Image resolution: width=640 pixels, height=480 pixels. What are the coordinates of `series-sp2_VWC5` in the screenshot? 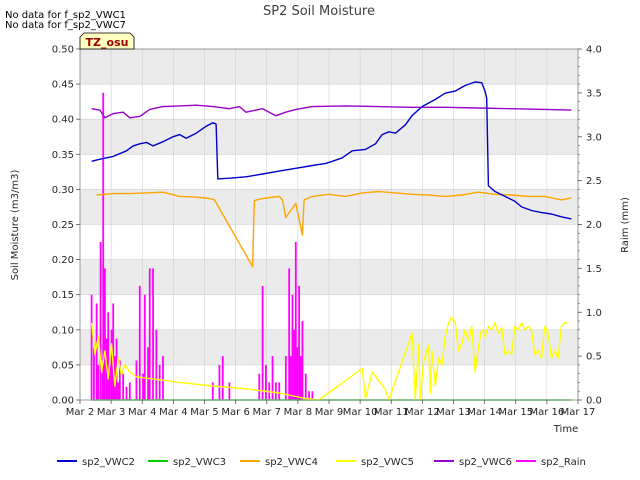 It's located at (329, 358).